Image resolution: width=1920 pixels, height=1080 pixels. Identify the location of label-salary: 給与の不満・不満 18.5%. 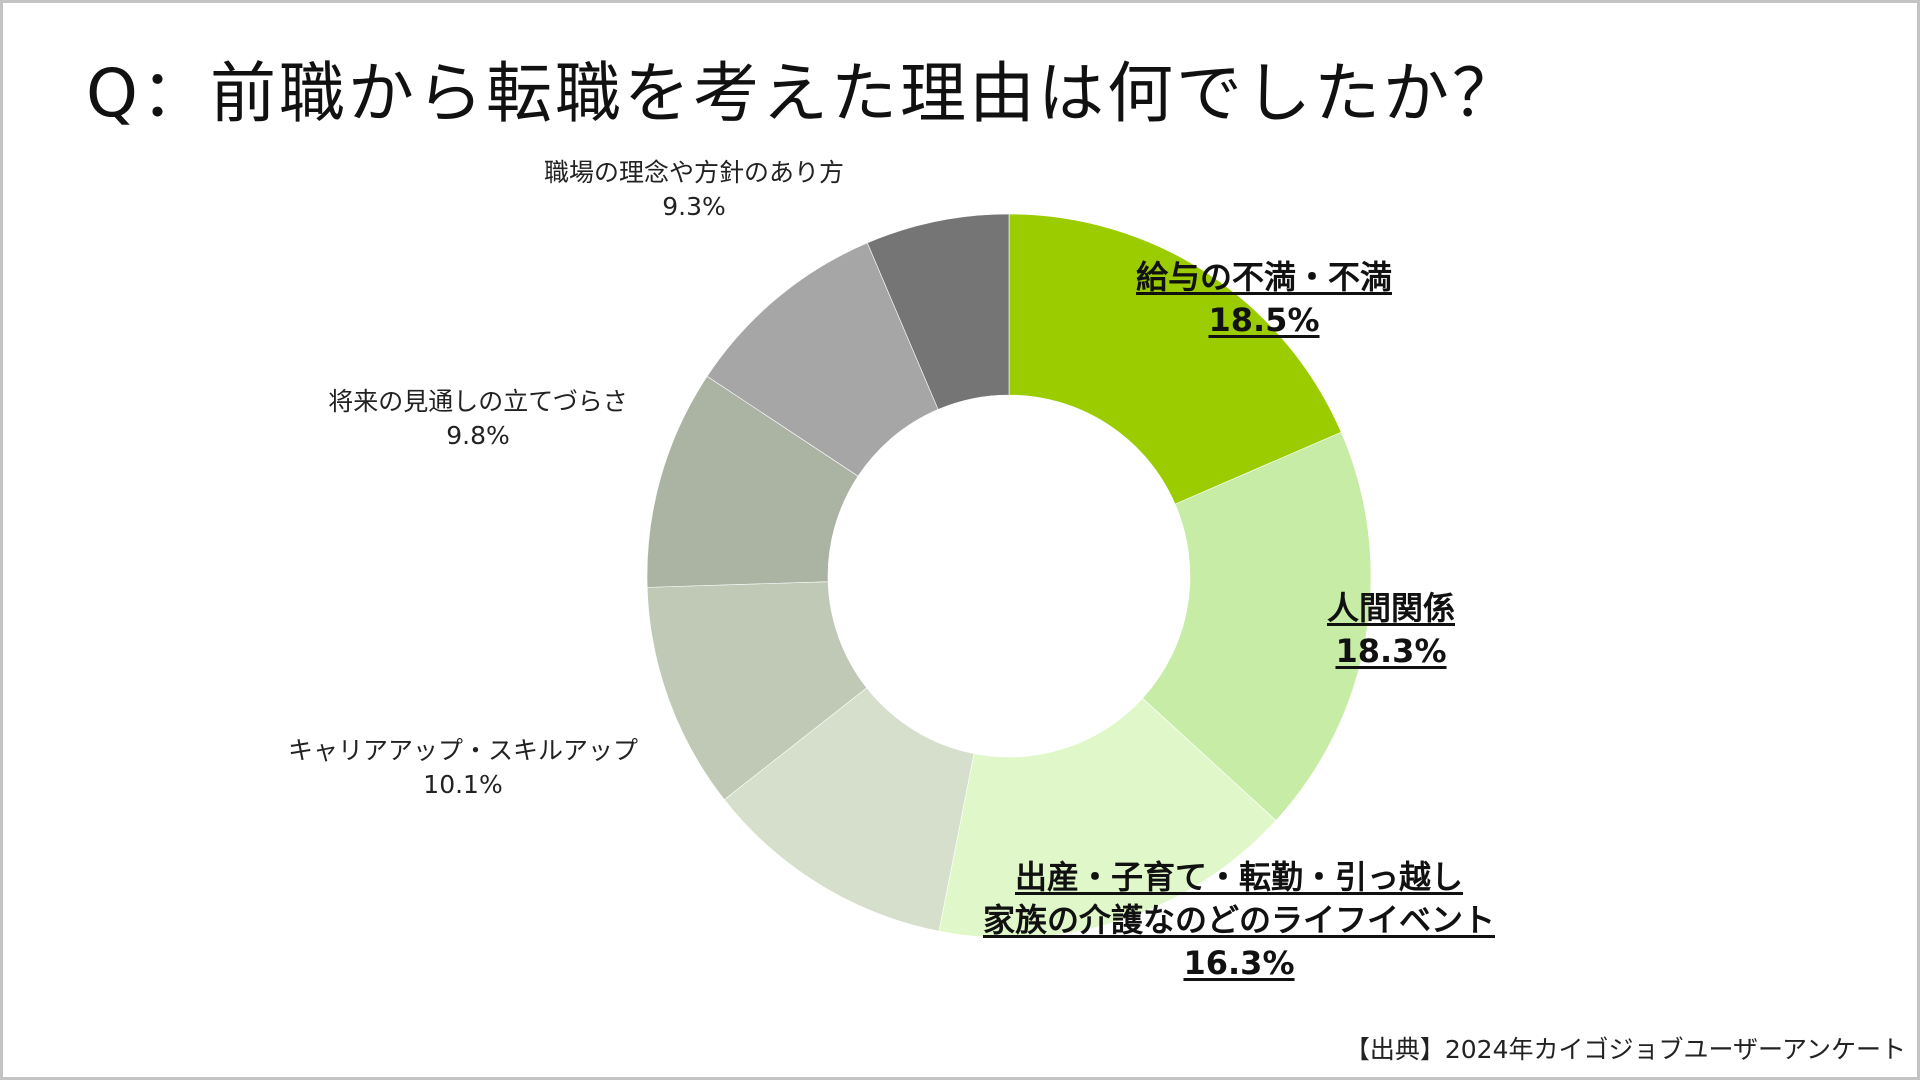
(1264, 299).